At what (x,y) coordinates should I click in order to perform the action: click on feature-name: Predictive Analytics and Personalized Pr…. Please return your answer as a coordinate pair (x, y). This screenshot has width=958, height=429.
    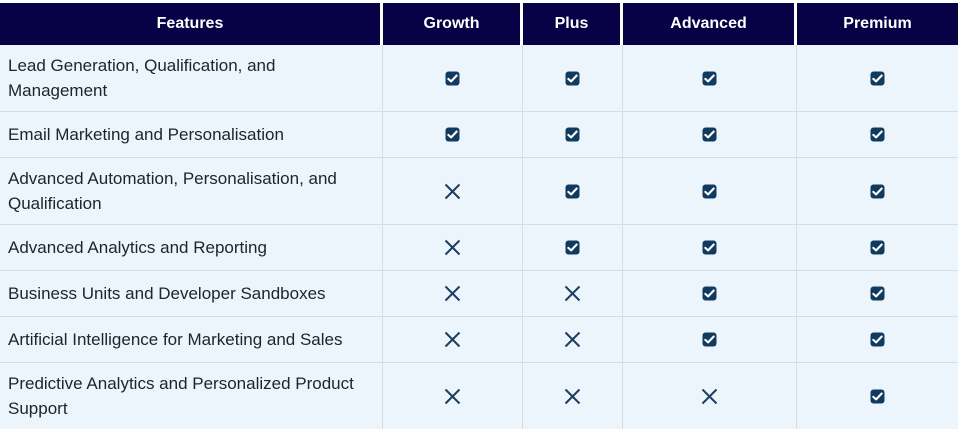
    Looking at the image, I should click on (191, 396).